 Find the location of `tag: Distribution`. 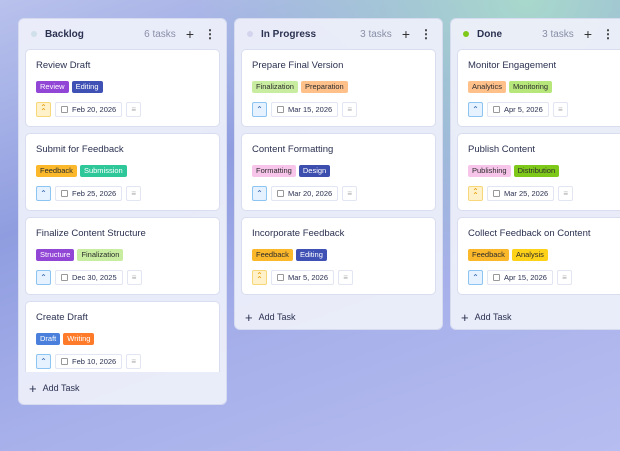

tag: Distribution is located at coordinates (536, 171).